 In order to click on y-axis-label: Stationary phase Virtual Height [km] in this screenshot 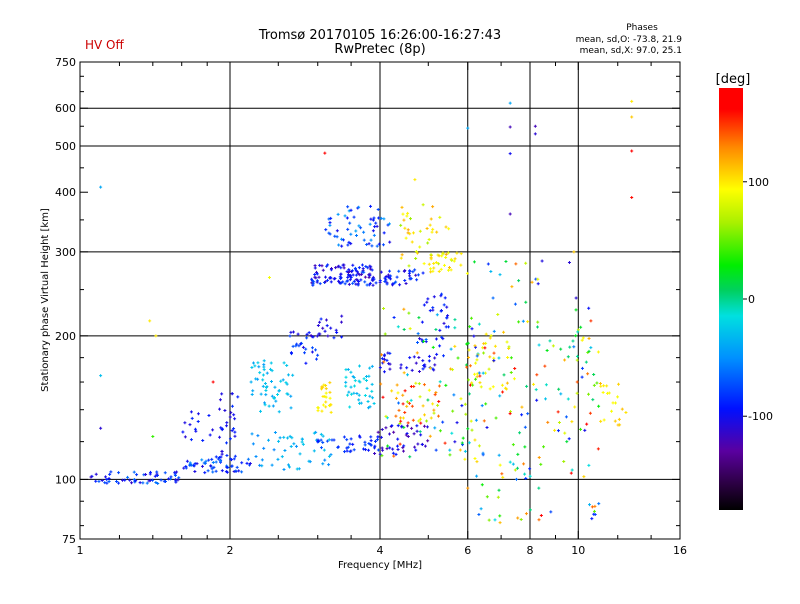, I will do `click(45, 300)`.